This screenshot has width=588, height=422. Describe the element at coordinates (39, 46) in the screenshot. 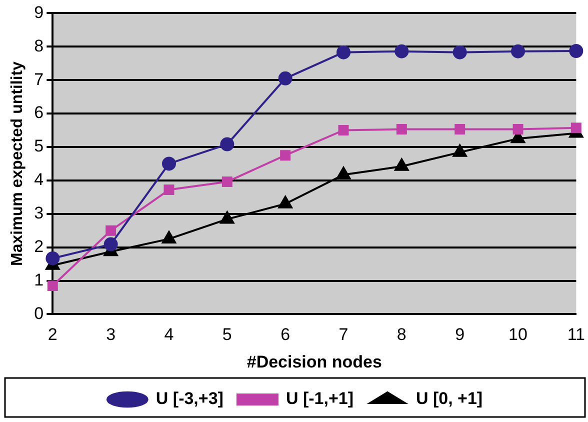

I see `y-tick-label: 8` at that location.